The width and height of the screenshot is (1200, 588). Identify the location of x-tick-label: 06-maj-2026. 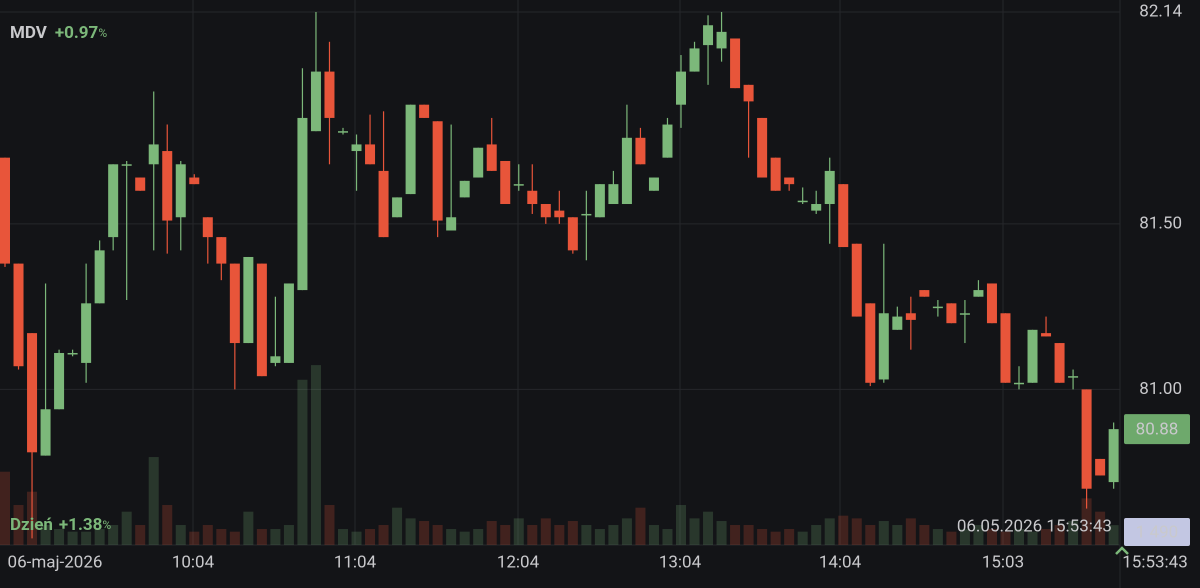
(55, 562).